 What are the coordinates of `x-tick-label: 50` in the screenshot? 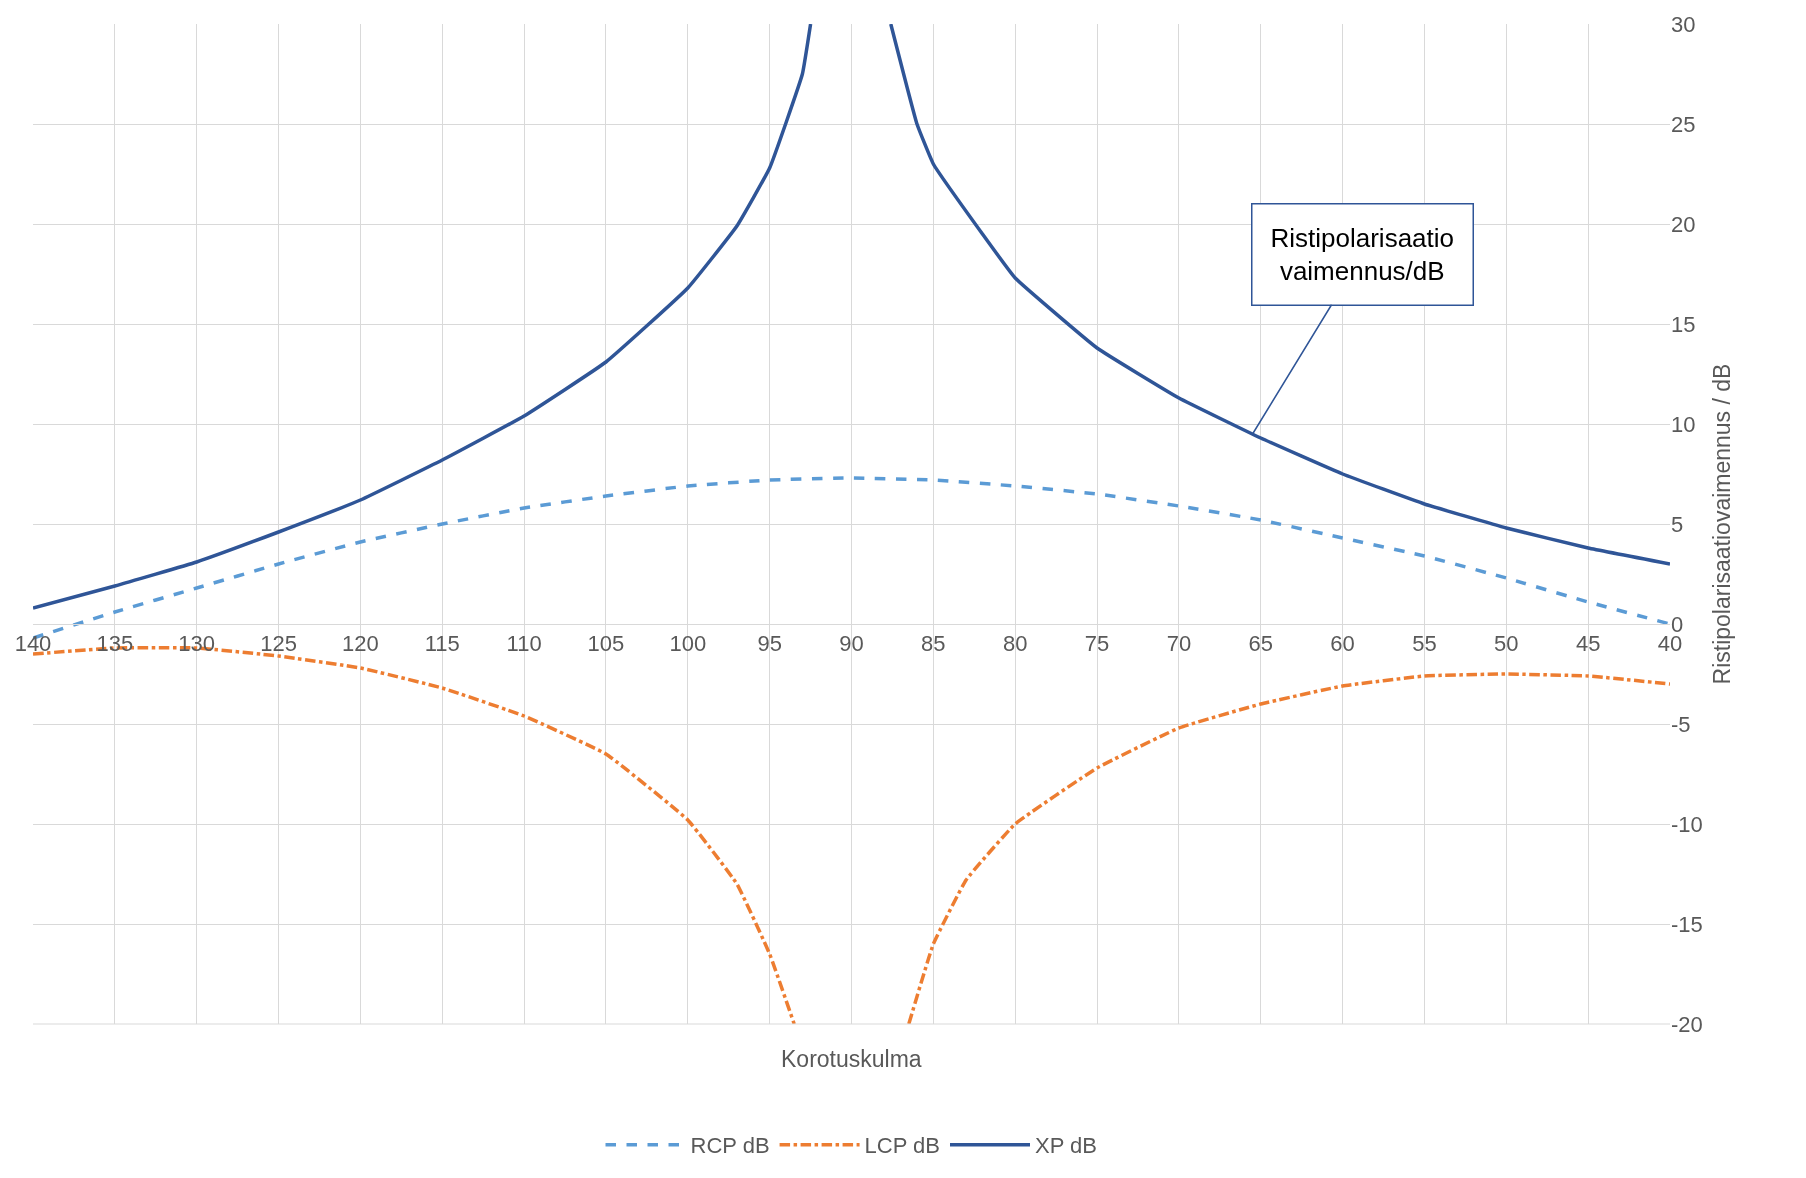 It's located at (1506, 644).